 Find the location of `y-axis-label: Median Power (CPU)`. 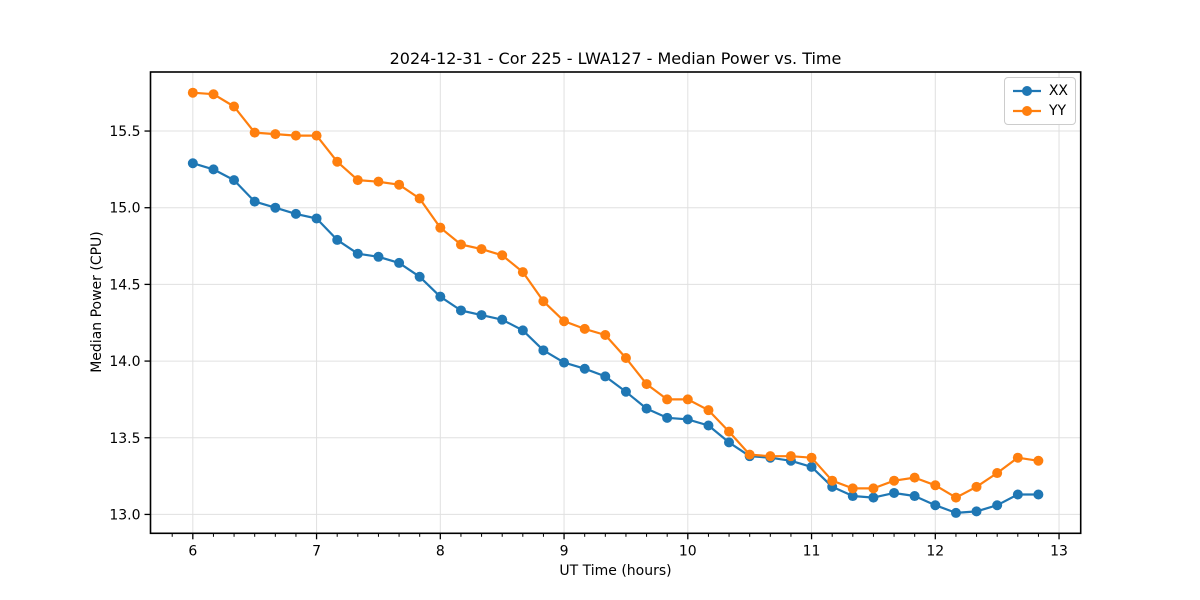

y-axis-label: Median Power (CPU) is located at coordinates (97, 302).